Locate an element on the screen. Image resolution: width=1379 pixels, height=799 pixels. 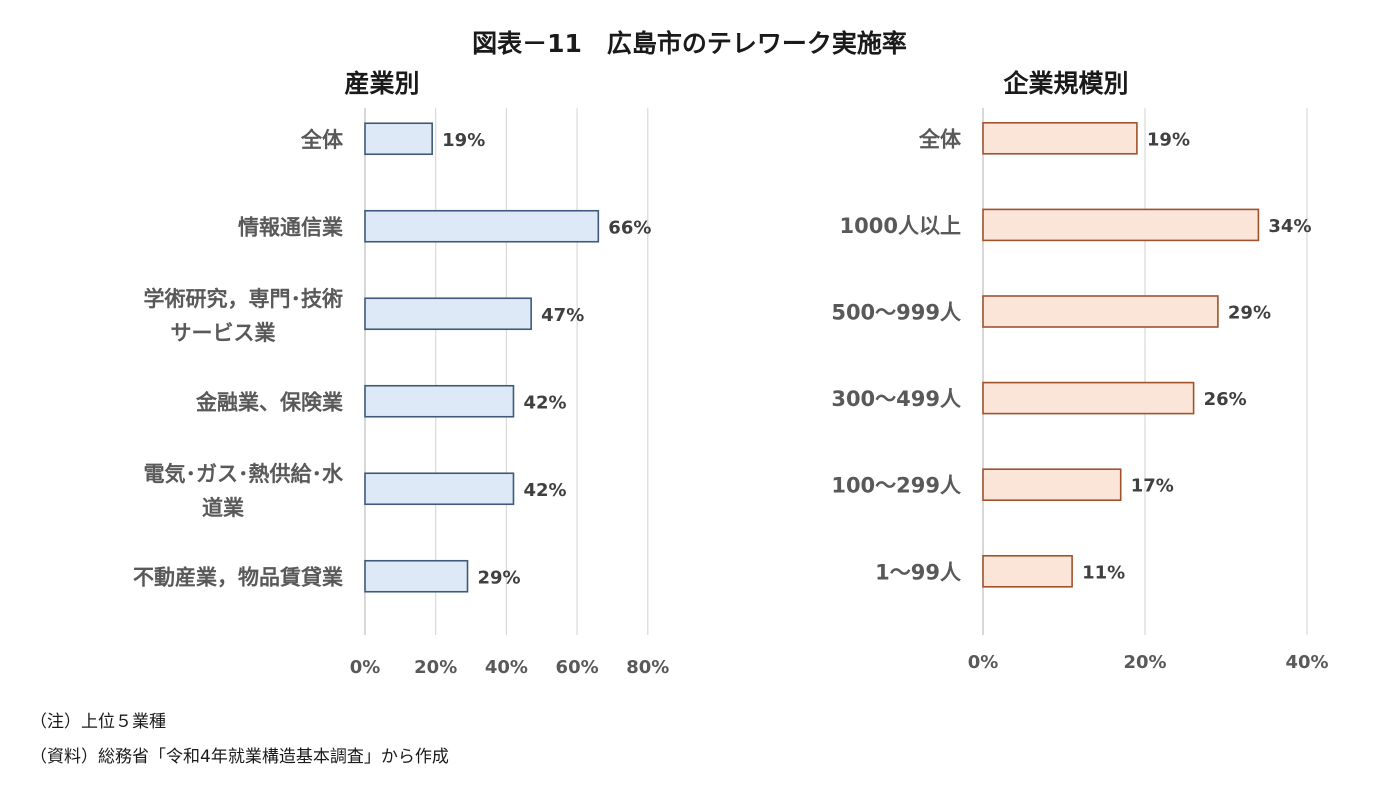
x-tick-label-1-0: 0% is located at coordinates (983, 662).